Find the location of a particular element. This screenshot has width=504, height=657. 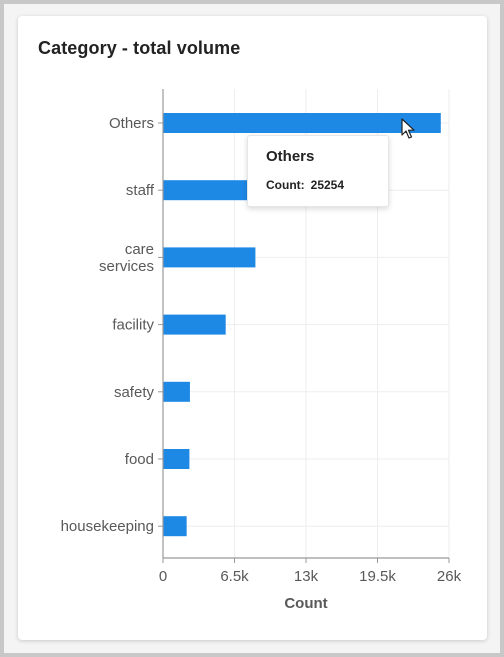

category-label: staff is located at coordinates (140, 190).